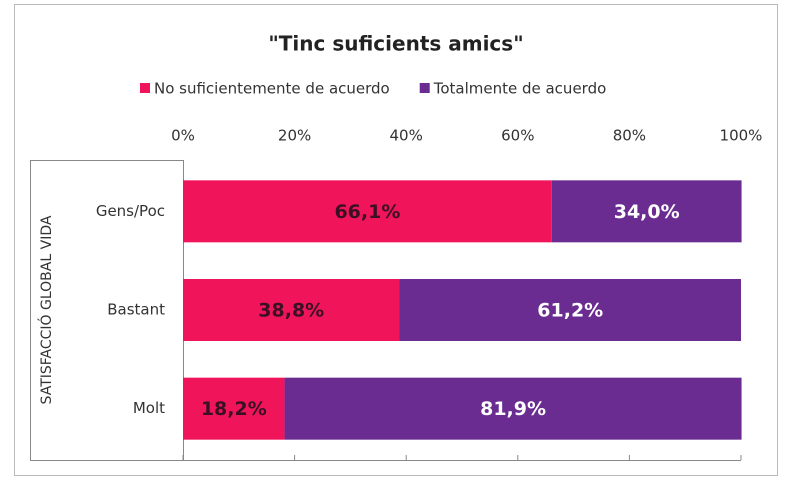 This screenshot has height=480, width=792. What do you see at coordinates (517, 136) in the screenshot?
I see `x-tick-label: 60%` at bounding box center [517, 136].